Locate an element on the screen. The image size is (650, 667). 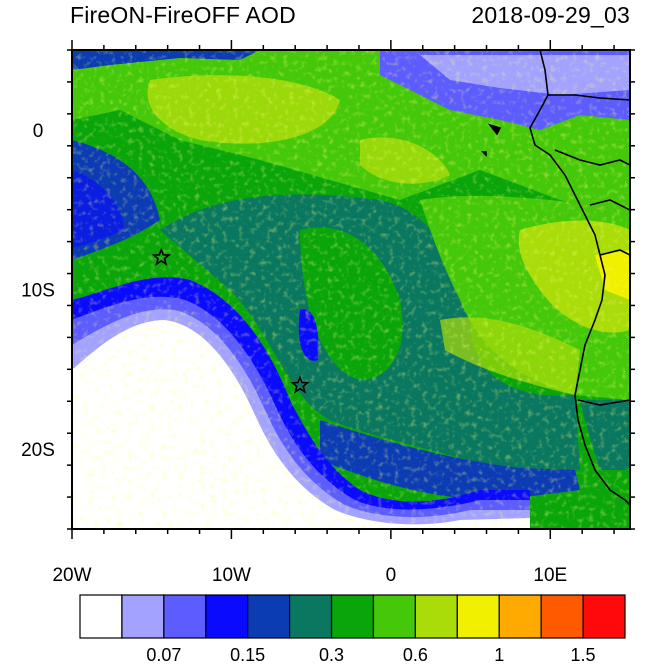
map-title: FireON-FireOFF AOD is located at coordinates (183, 15).